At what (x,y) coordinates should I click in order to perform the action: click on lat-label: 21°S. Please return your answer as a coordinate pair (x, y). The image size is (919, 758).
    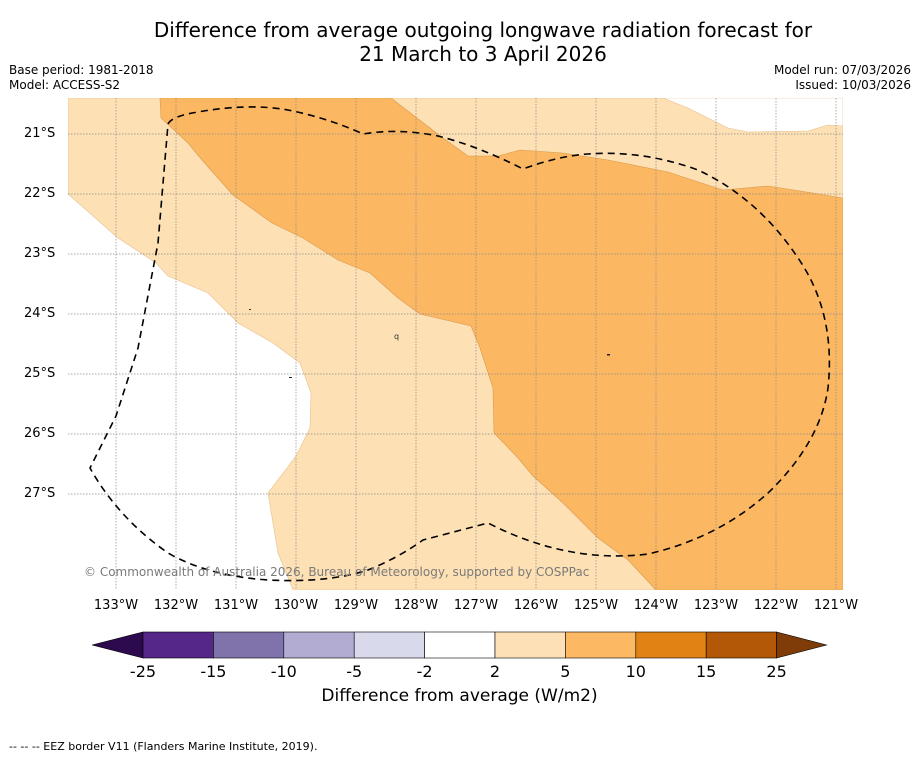
    Looking at the image, I should click on (40, 133).